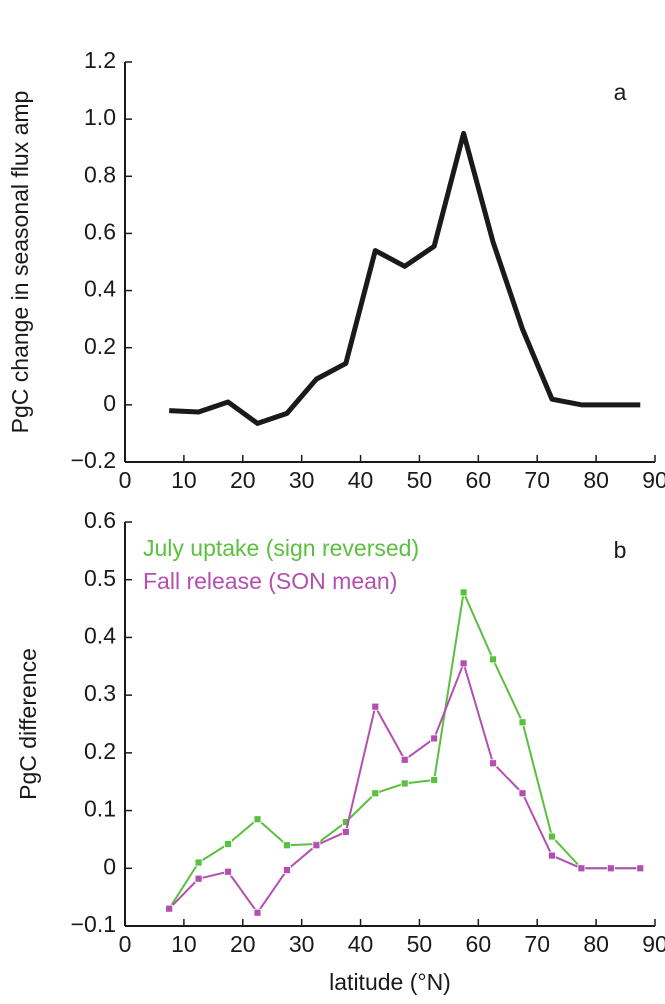 This screenshot has height=1004, width=665. What do you see at coordinates (100, 174) in the screenshot?
I see `y-tick-label: 0.8` at bounding box center [100, 174].